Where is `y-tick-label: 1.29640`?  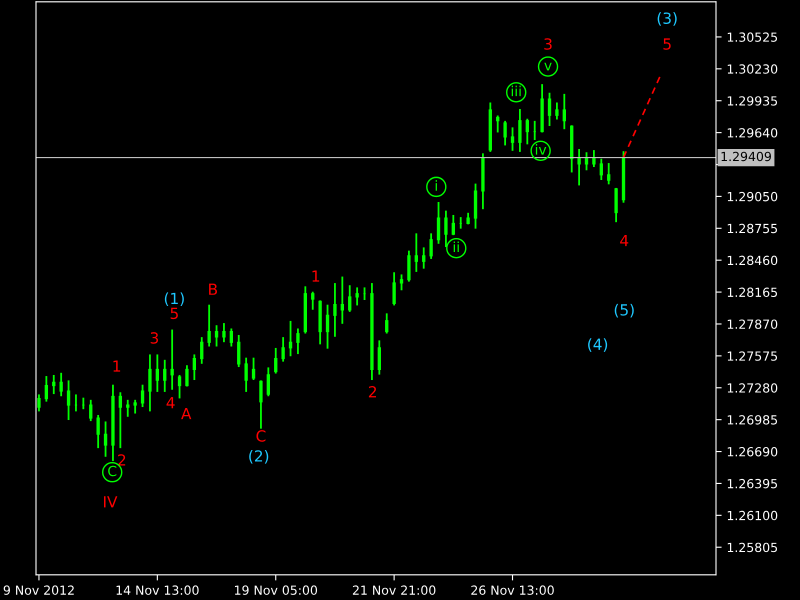 y-tick-label: 1.29640 is located at coordinates (753, 133).